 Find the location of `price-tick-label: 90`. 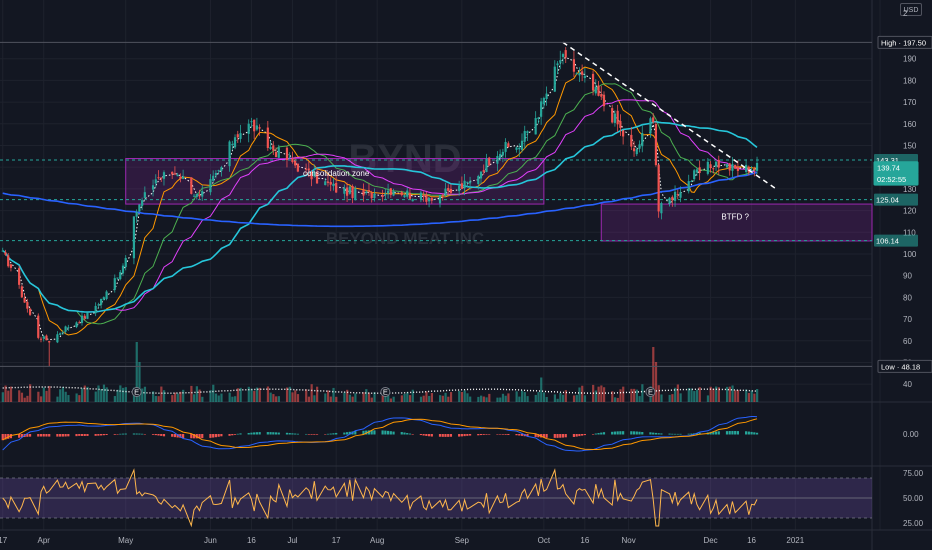

price-tick-label: 90 is located at coordinates (907, 276).